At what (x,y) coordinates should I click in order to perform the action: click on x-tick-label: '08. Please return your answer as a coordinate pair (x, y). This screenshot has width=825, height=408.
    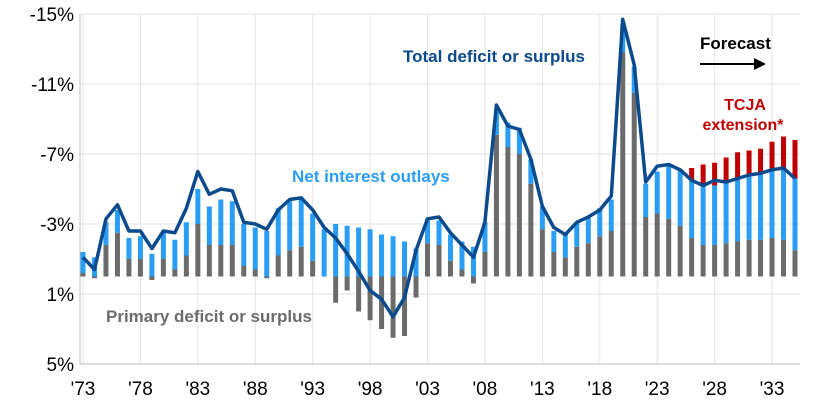
    Looking at the image, I should click on (485, 389).